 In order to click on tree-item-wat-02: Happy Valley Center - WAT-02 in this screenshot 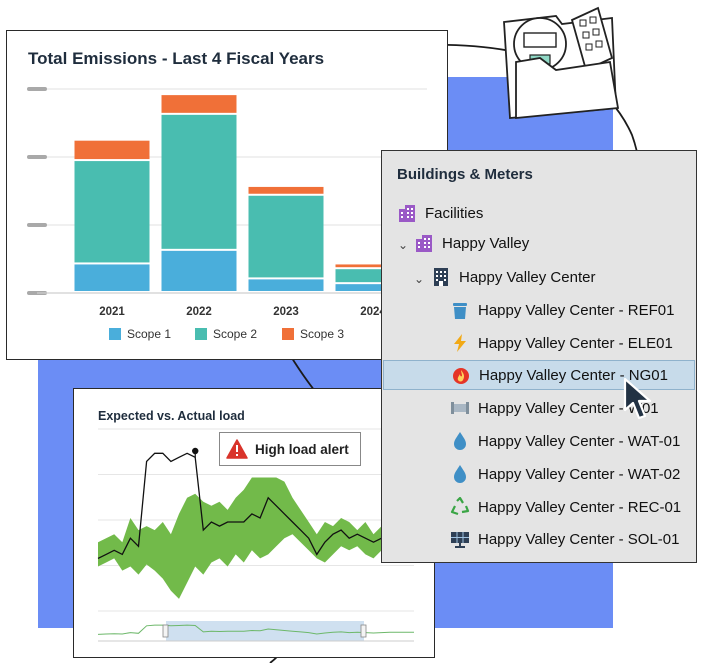, I will do `click(565, 474)`.